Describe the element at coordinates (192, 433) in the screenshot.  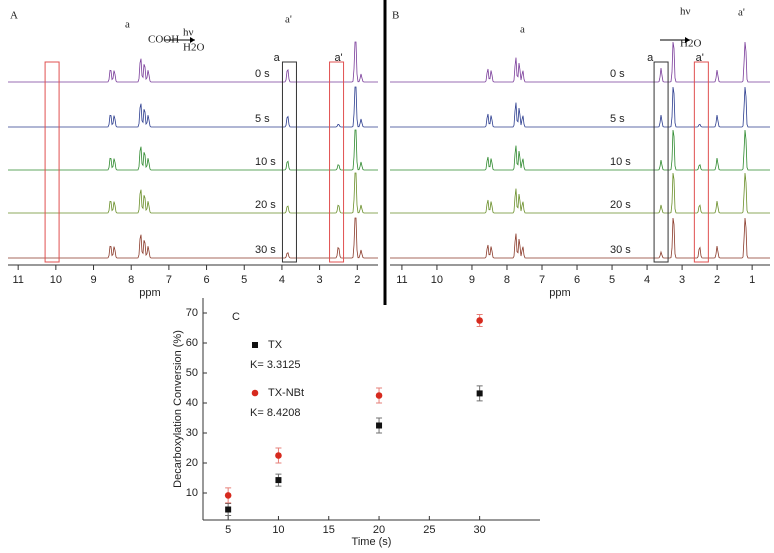
I see `y-tick-label: 30` at that location.